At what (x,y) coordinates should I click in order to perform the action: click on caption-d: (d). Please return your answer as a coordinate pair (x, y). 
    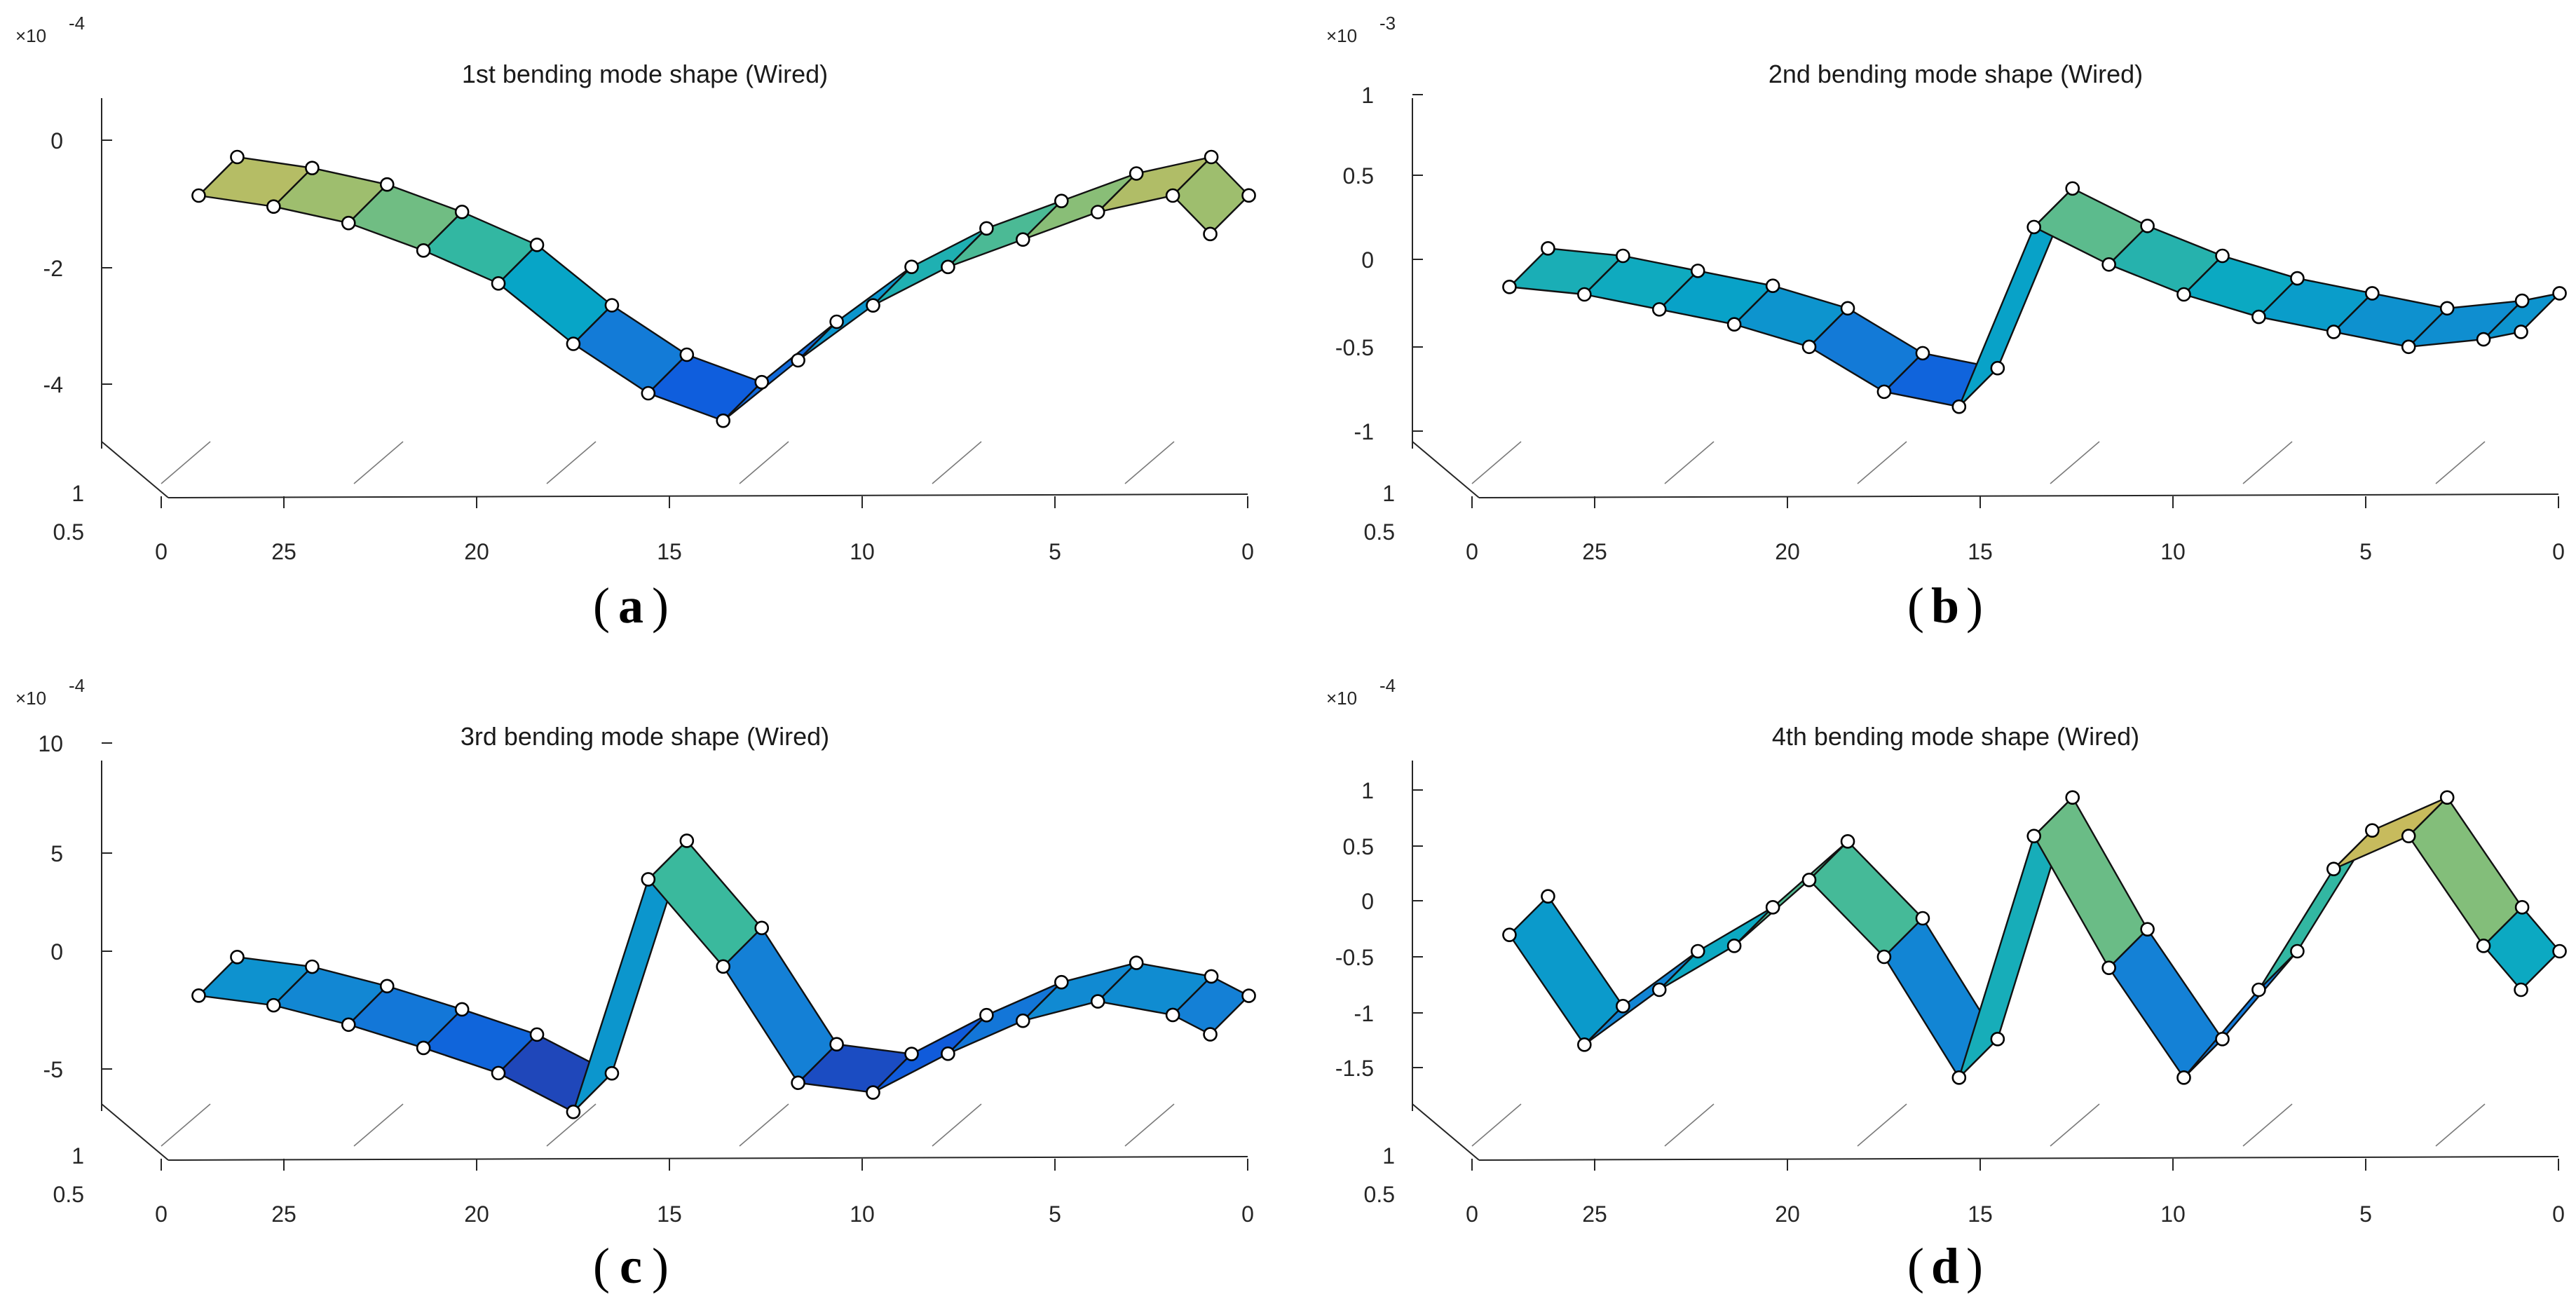
    Looking at the image, I should click on (1945, 1266).